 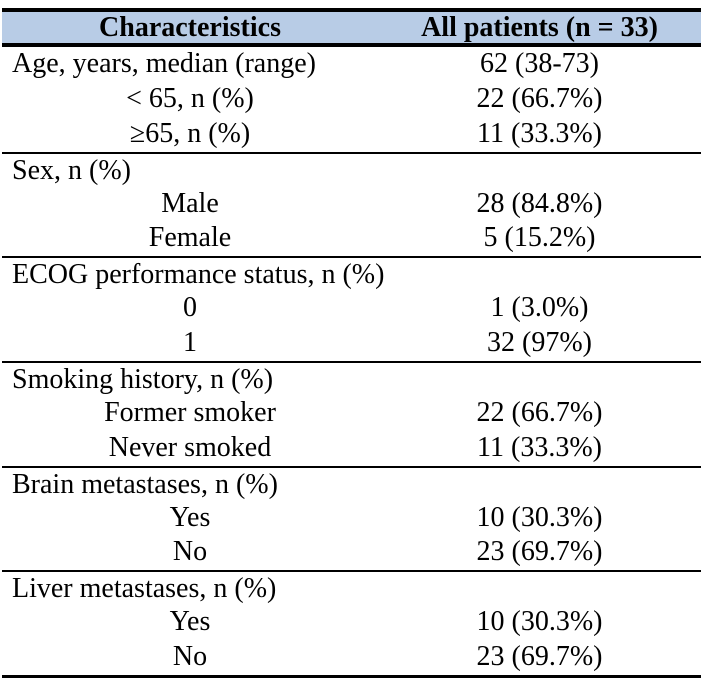 What do you see at coordinates (351, 10) in the screenshot?
I see `table-top-border` at bounding box center [351, 10].